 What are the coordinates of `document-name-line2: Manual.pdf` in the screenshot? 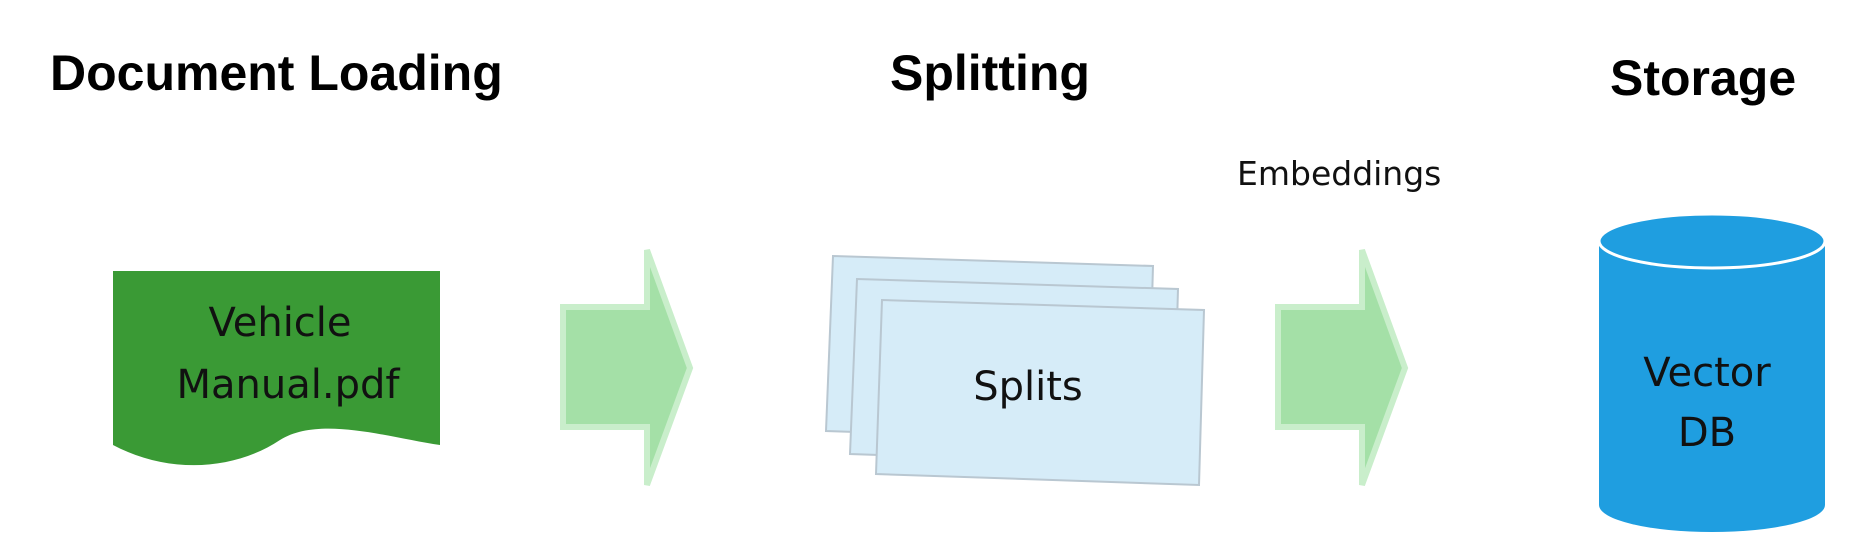 It's located at (289, 385).